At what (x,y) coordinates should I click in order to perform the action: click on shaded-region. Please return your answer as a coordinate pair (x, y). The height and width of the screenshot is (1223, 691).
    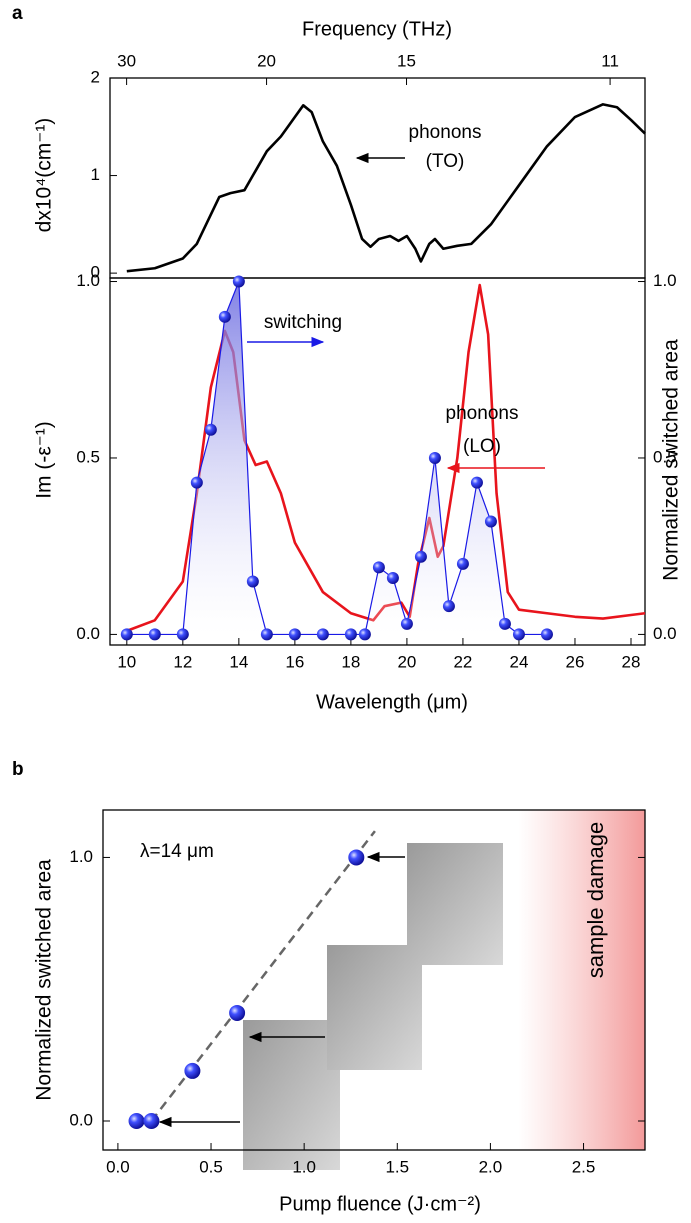
    Looking at the image, I should click on (581, 980).